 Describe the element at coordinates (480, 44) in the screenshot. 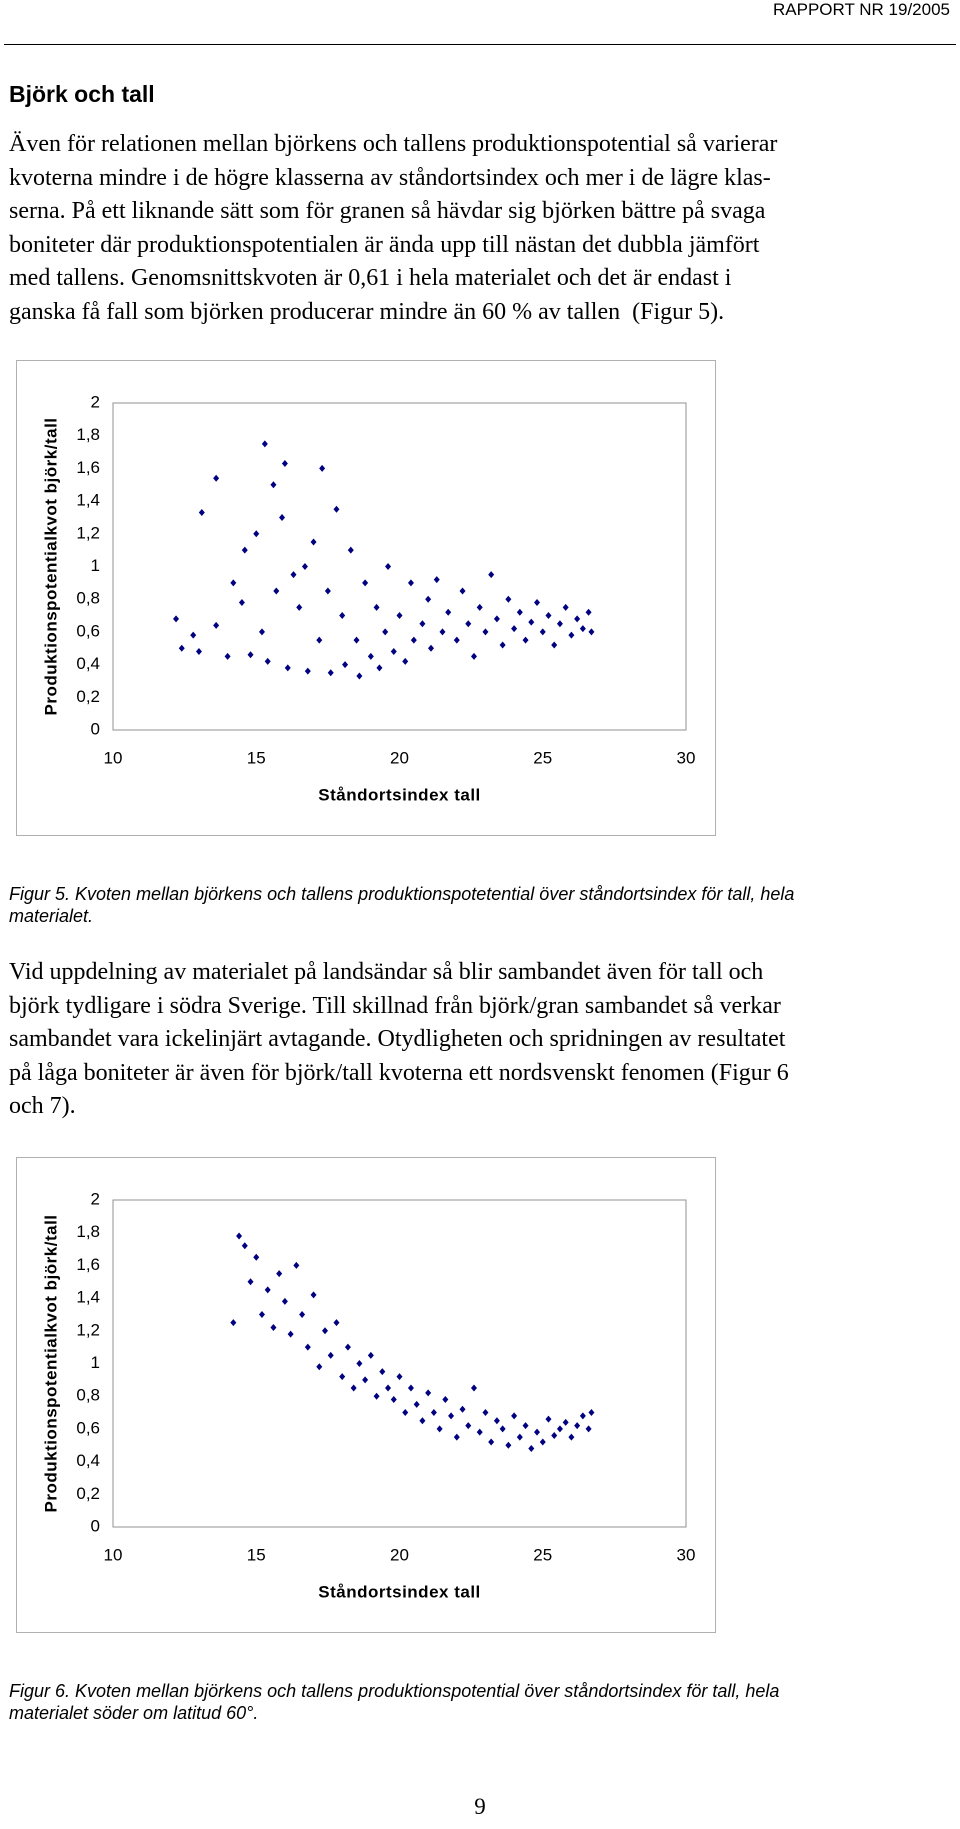

I see `header-rule` at that location.